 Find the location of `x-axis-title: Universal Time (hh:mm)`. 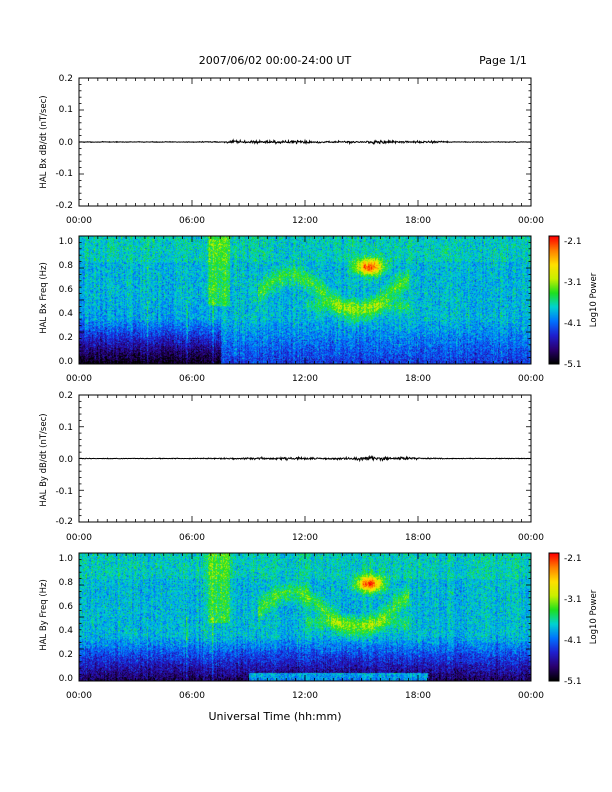

x-axis-title: Universal Time (hh:mm) is located at coordinates (275, 716).